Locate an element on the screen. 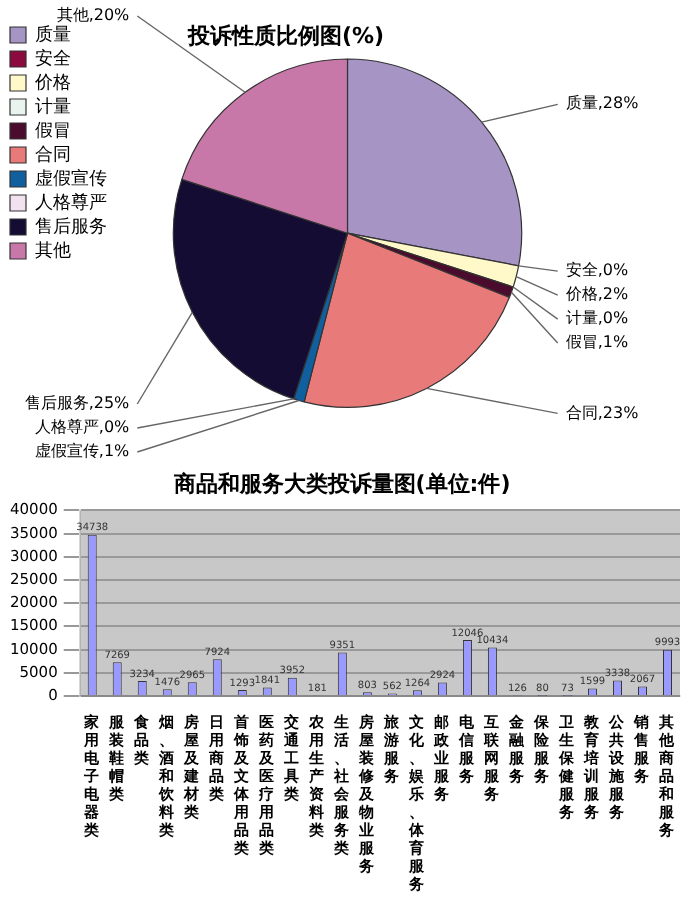  text: 人格尊严,0% is located at coordinates (82, 427).